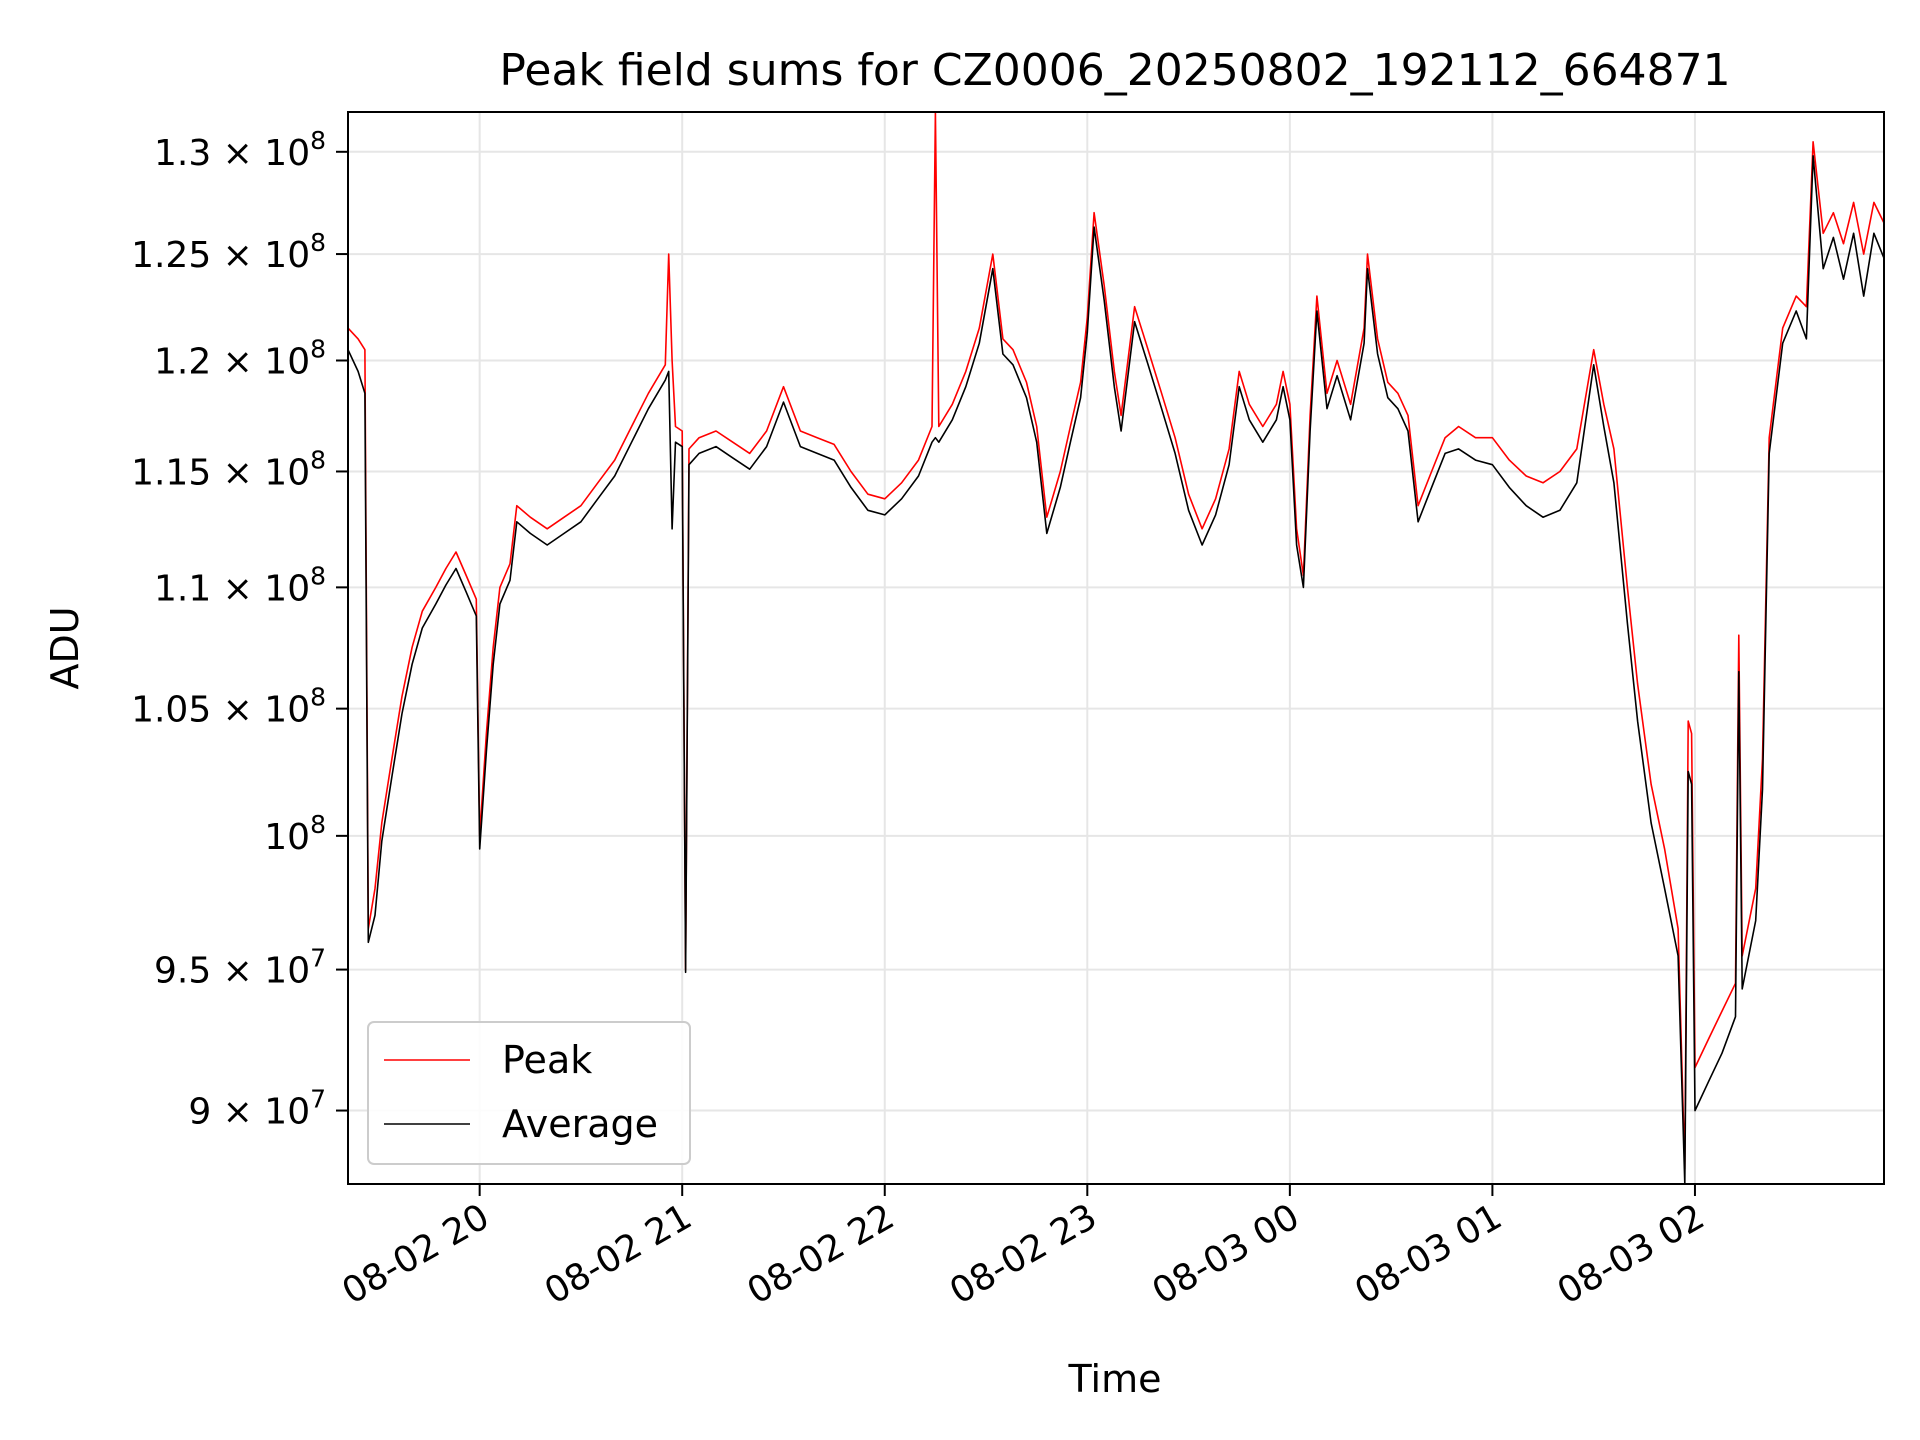 Image resolution: width=1920 pixels, height=1440 pixels. Describe the element at coordinates (228, 707) in the screenshot. I see `y-tick-label: 1.05 × 108` at that location.